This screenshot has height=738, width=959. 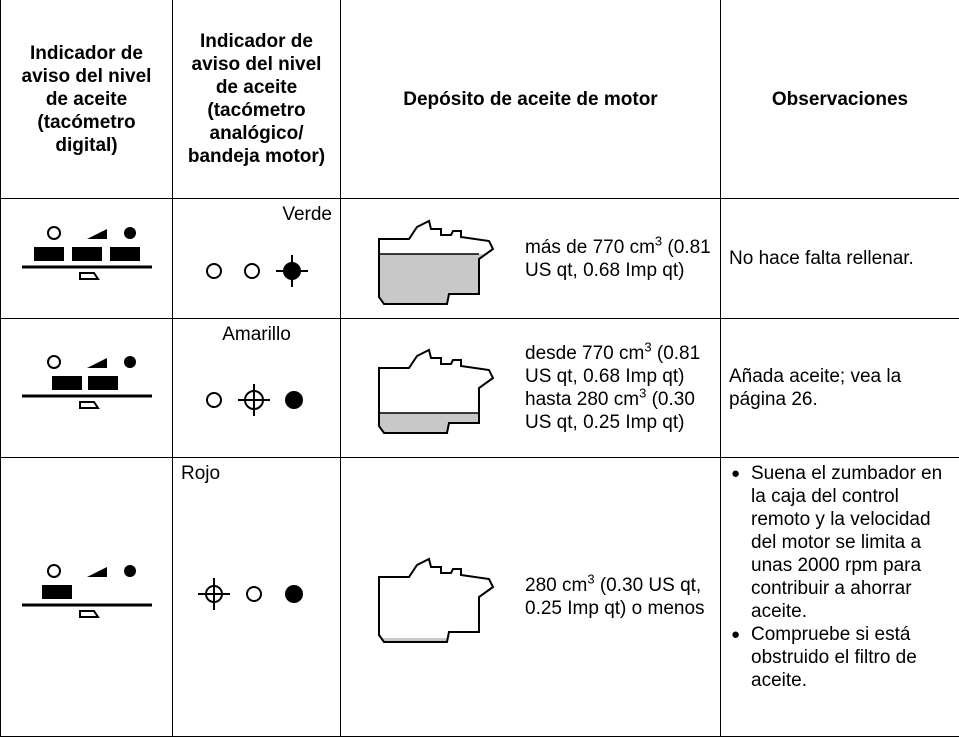 I want to click on text: (0.30 US qt, 0.25 Imp qt) o menos, so click(x=615, y=596).